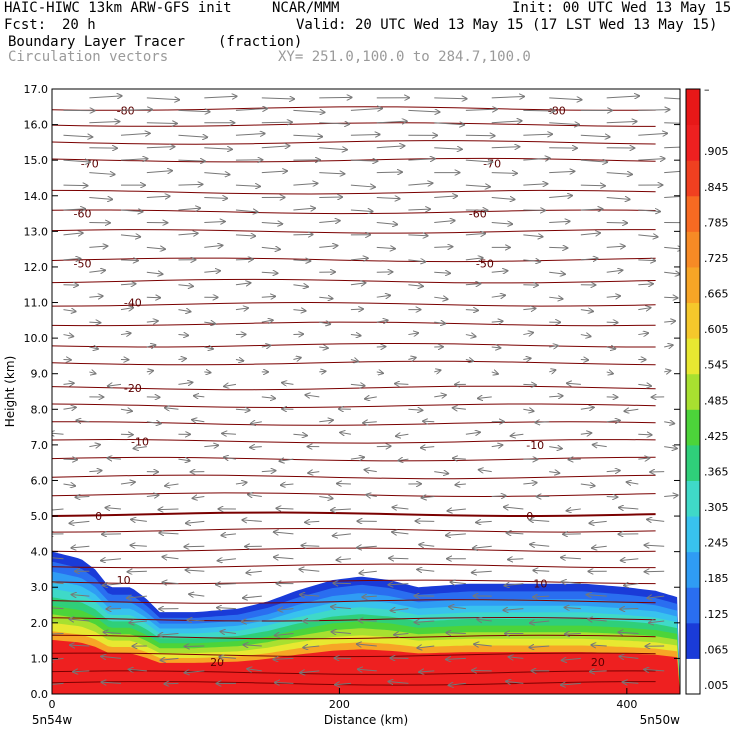  What do you see at coordinates (40, 587) in the screenshot?
I see `y-tick-label: 3.0` at bounding box center [40, 587].